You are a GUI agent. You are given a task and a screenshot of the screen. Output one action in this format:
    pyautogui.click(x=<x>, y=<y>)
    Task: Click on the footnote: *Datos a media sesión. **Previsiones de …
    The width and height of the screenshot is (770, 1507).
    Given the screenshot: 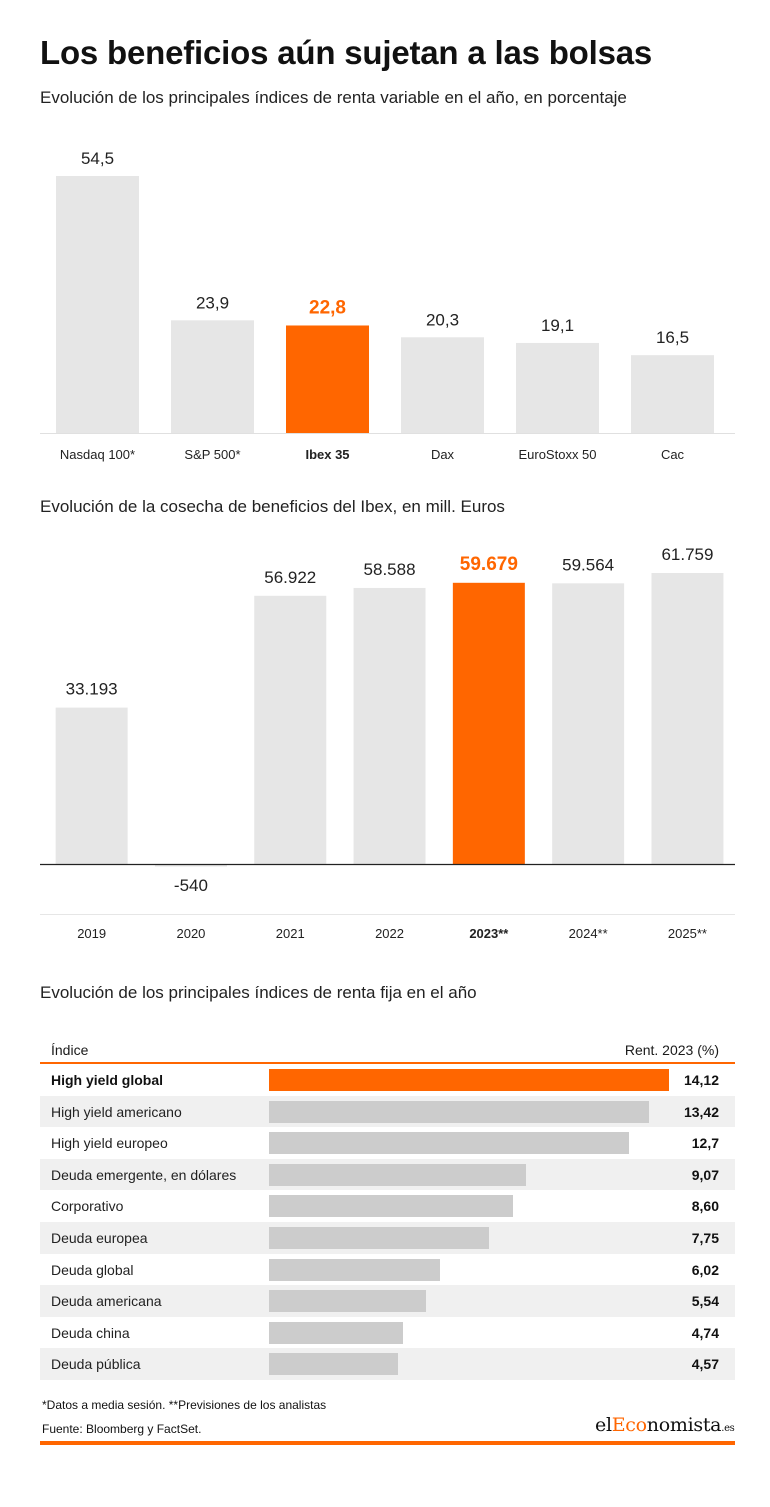 What is the action you would take?
    pyautogui.click(x=184, y=1405)
    